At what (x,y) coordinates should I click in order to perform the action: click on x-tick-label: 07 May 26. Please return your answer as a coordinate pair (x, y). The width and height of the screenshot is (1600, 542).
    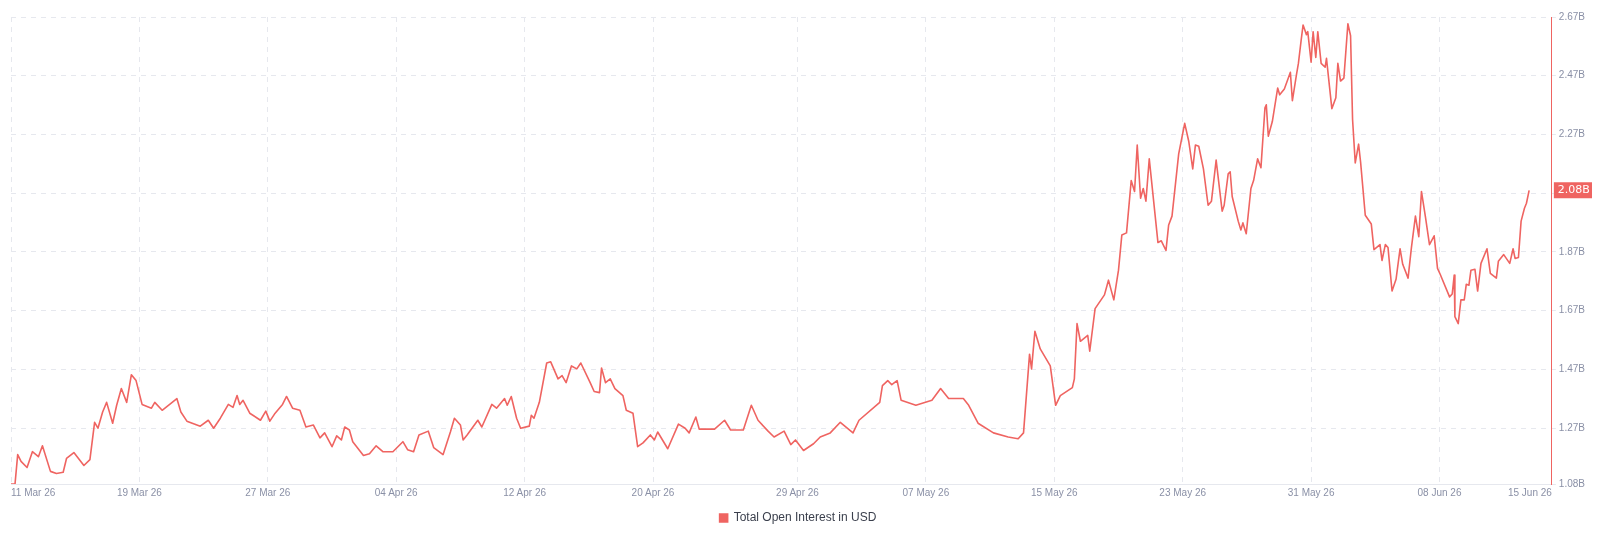
    Looking at the image, I should click on (926, 492).